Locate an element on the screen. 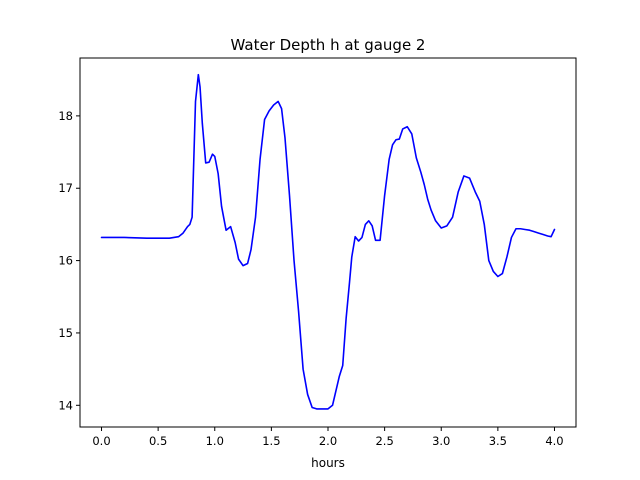  y-tick-label: 17 is located at coordinates (65, 188).